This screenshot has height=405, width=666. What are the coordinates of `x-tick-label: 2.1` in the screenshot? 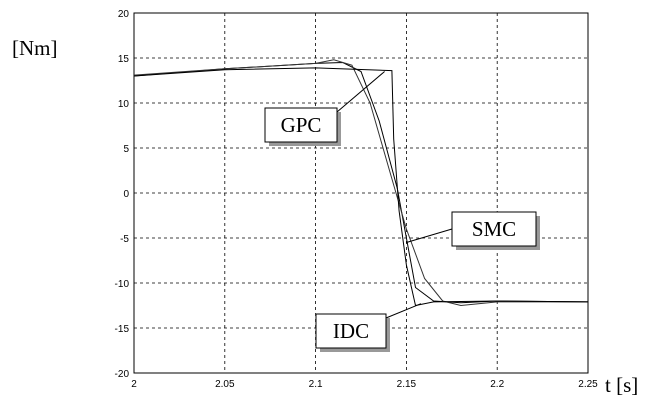 It's located at (316, 384).